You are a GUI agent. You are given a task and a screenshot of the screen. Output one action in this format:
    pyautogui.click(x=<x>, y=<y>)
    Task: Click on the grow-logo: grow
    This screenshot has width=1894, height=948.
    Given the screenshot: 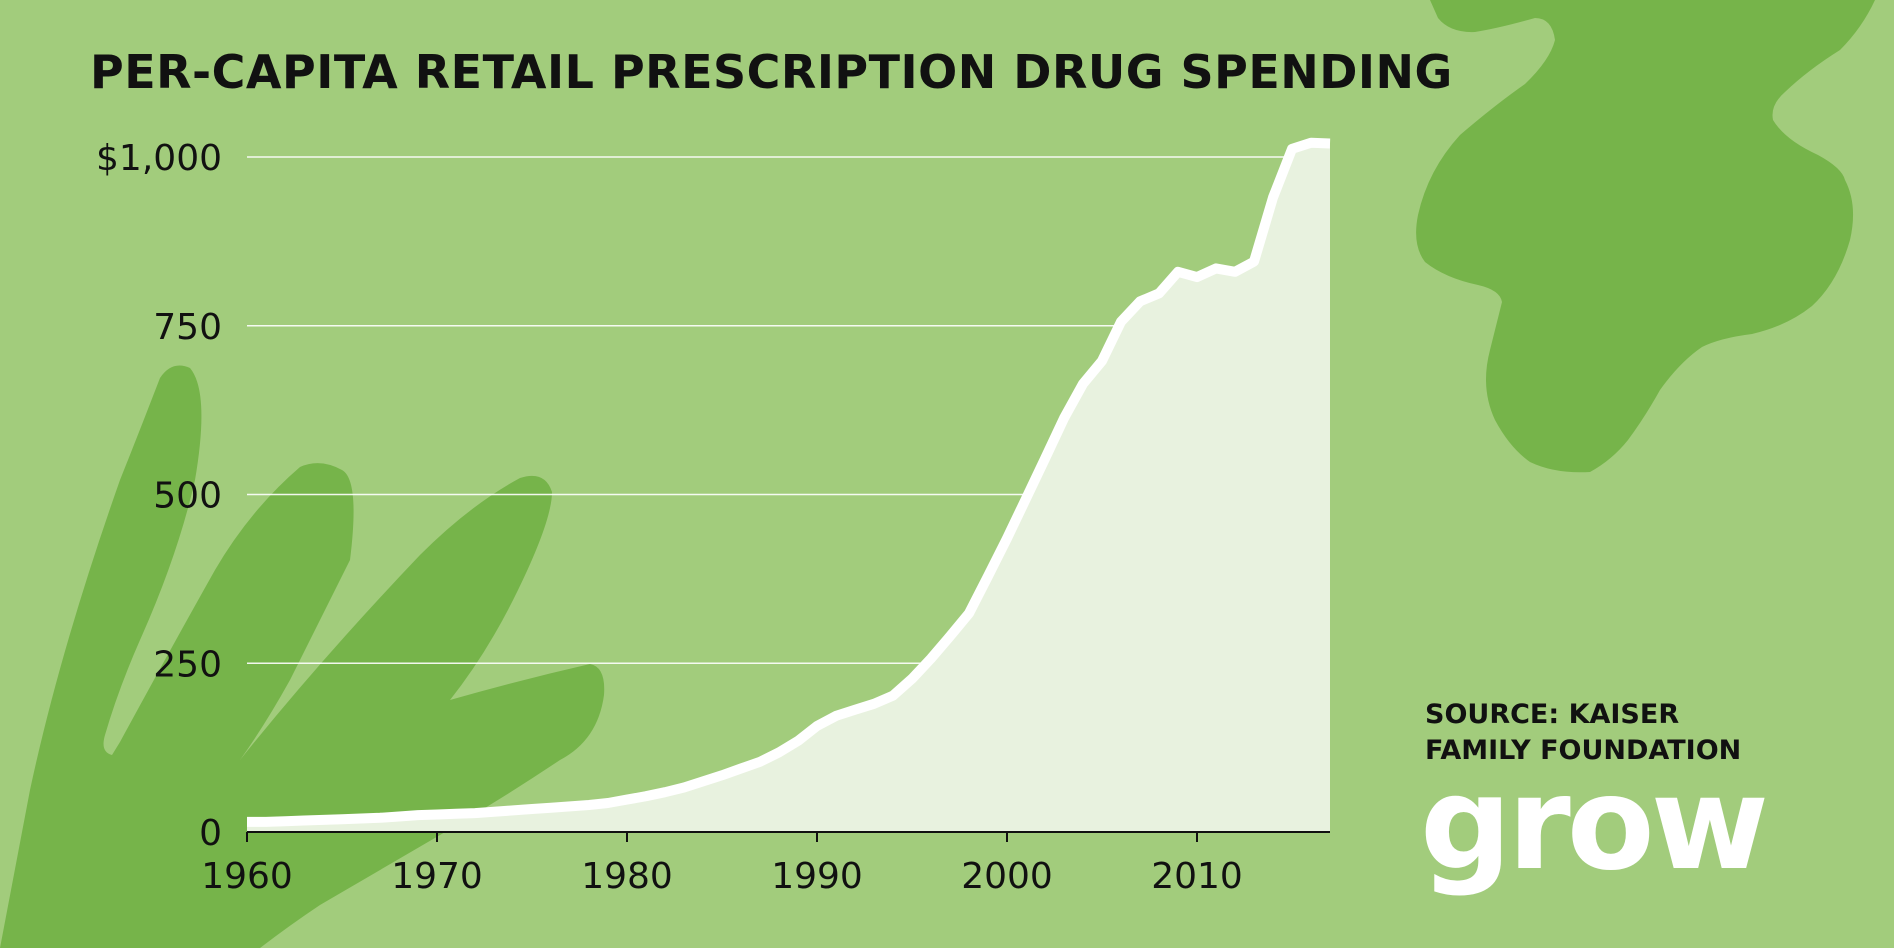 What is the action you would take?
    pyautogui.click(x=1592, y=824)
    